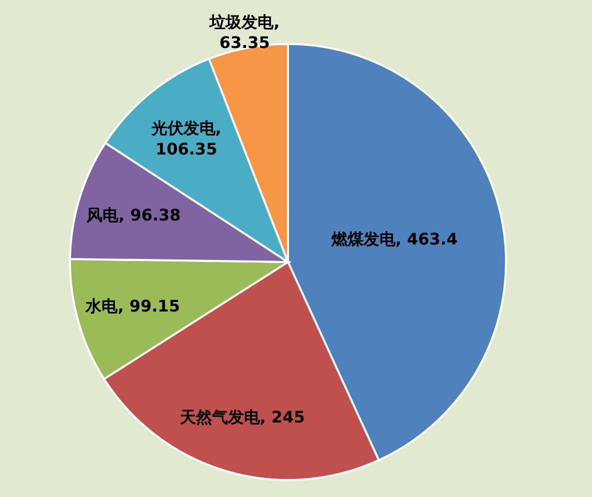 This screenshot has width=592, height=497. Describe the element at coordinates (186, 138) in the screenshot. I see `slice-label: 光伏发电, 106.35` at that location.